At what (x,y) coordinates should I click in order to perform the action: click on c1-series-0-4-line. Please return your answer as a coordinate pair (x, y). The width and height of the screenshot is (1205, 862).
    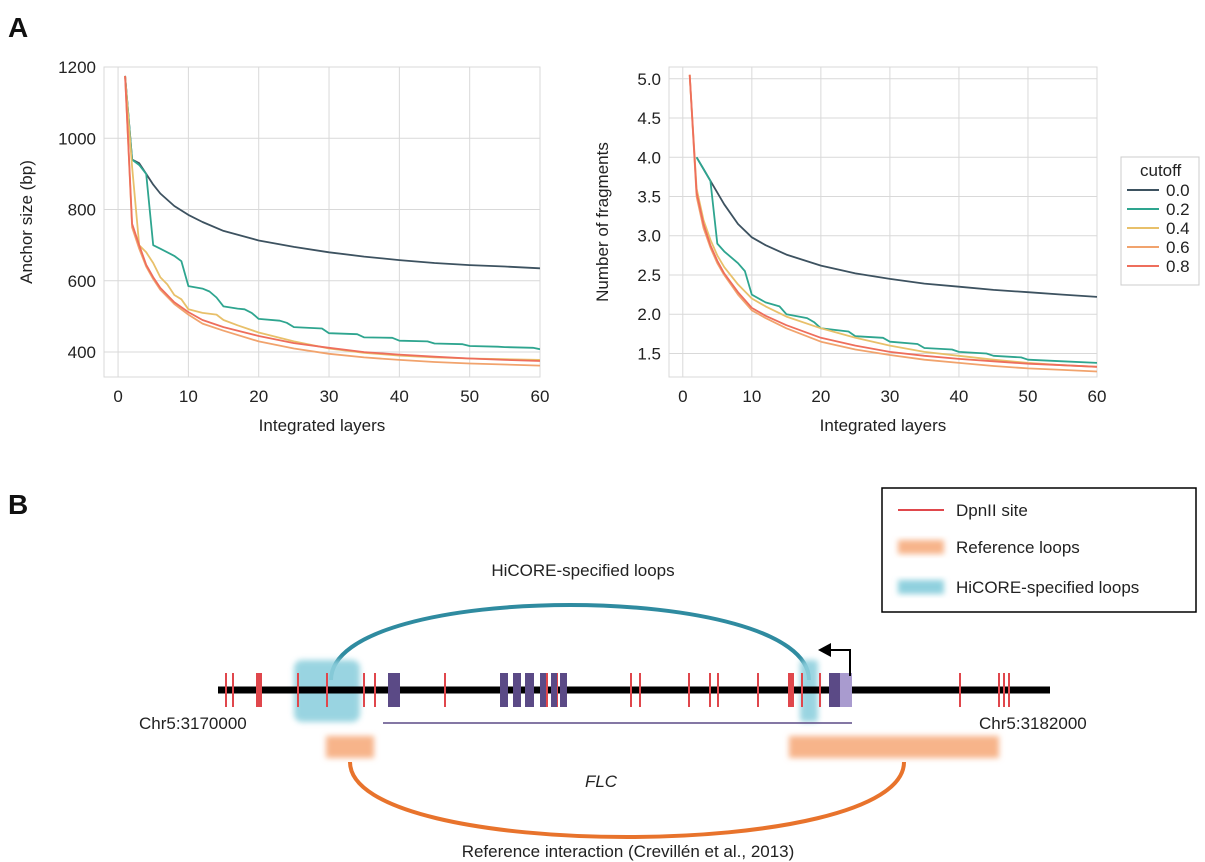
    Looking at the image, I should click on (332, 218).